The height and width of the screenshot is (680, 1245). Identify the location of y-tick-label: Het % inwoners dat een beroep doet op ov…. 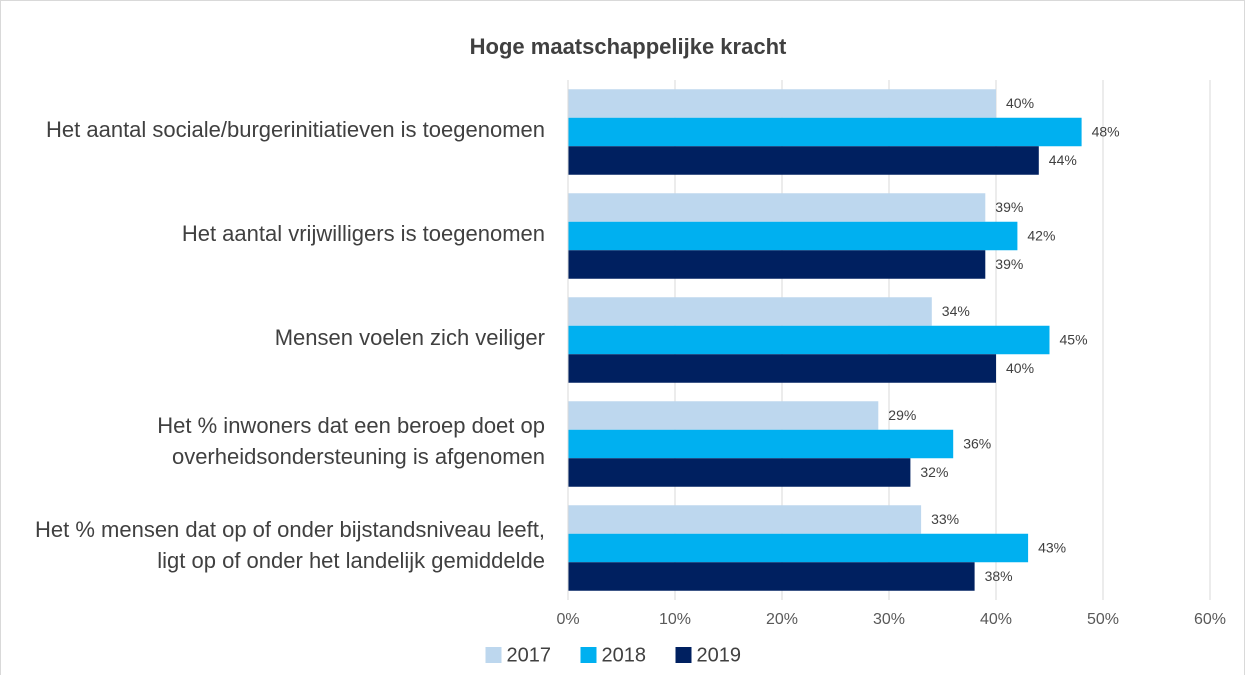
(351, 441).